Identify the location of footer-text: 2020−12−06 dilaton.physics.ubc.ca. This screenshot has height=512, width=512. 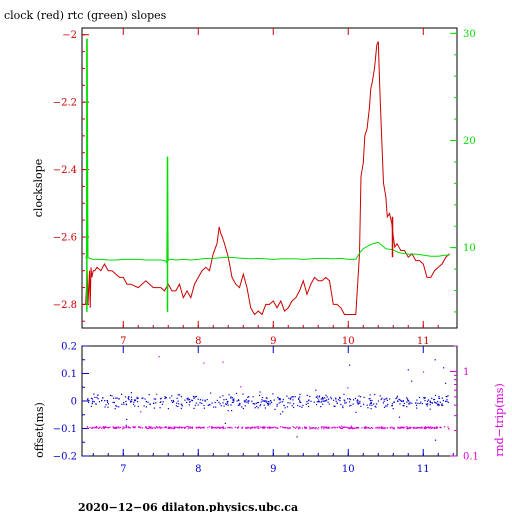
(188, 506).